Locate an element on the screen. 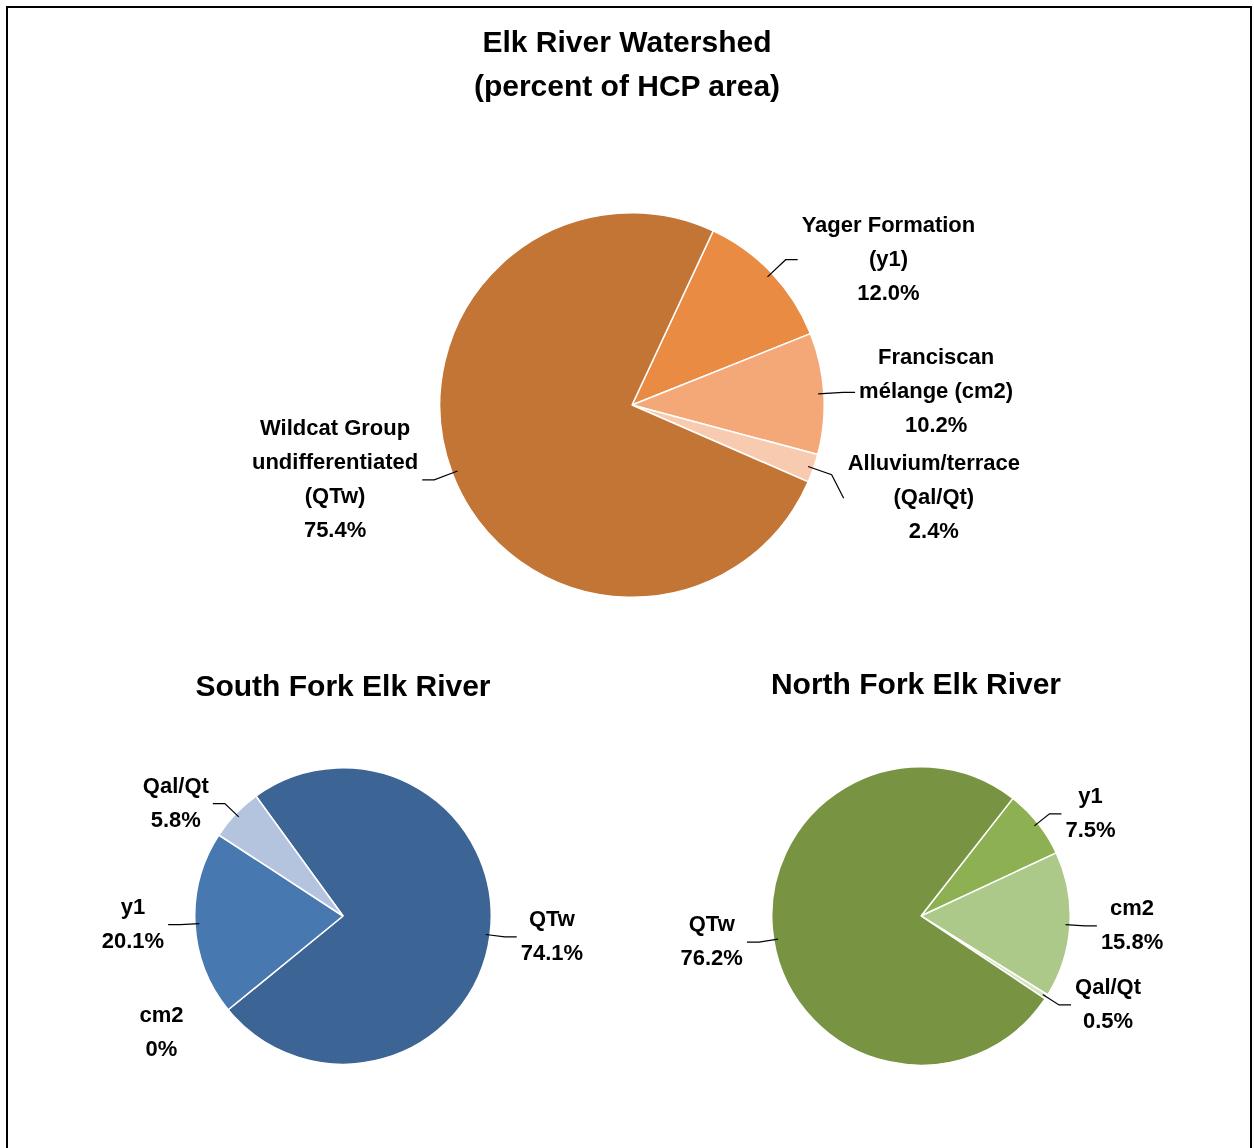  category-label: cm2 is located at coordinates (161, 1015).